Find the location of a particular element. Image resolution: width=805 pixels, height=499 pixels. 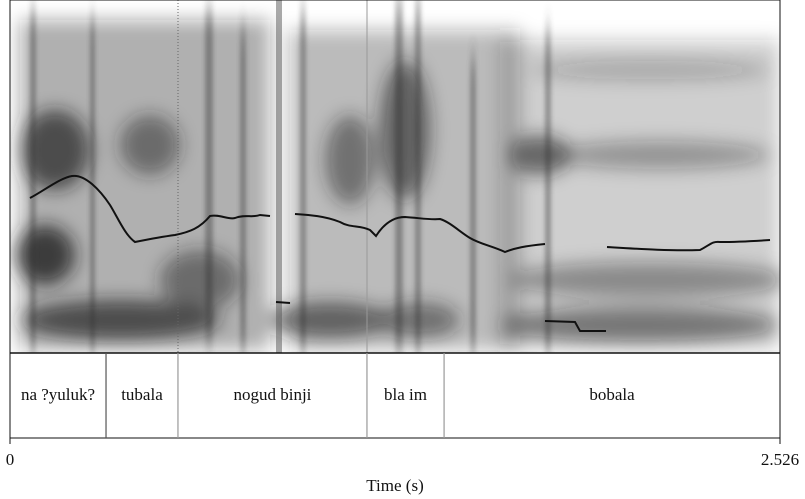

interval-label: bla im is located at coordinates (405, 394).